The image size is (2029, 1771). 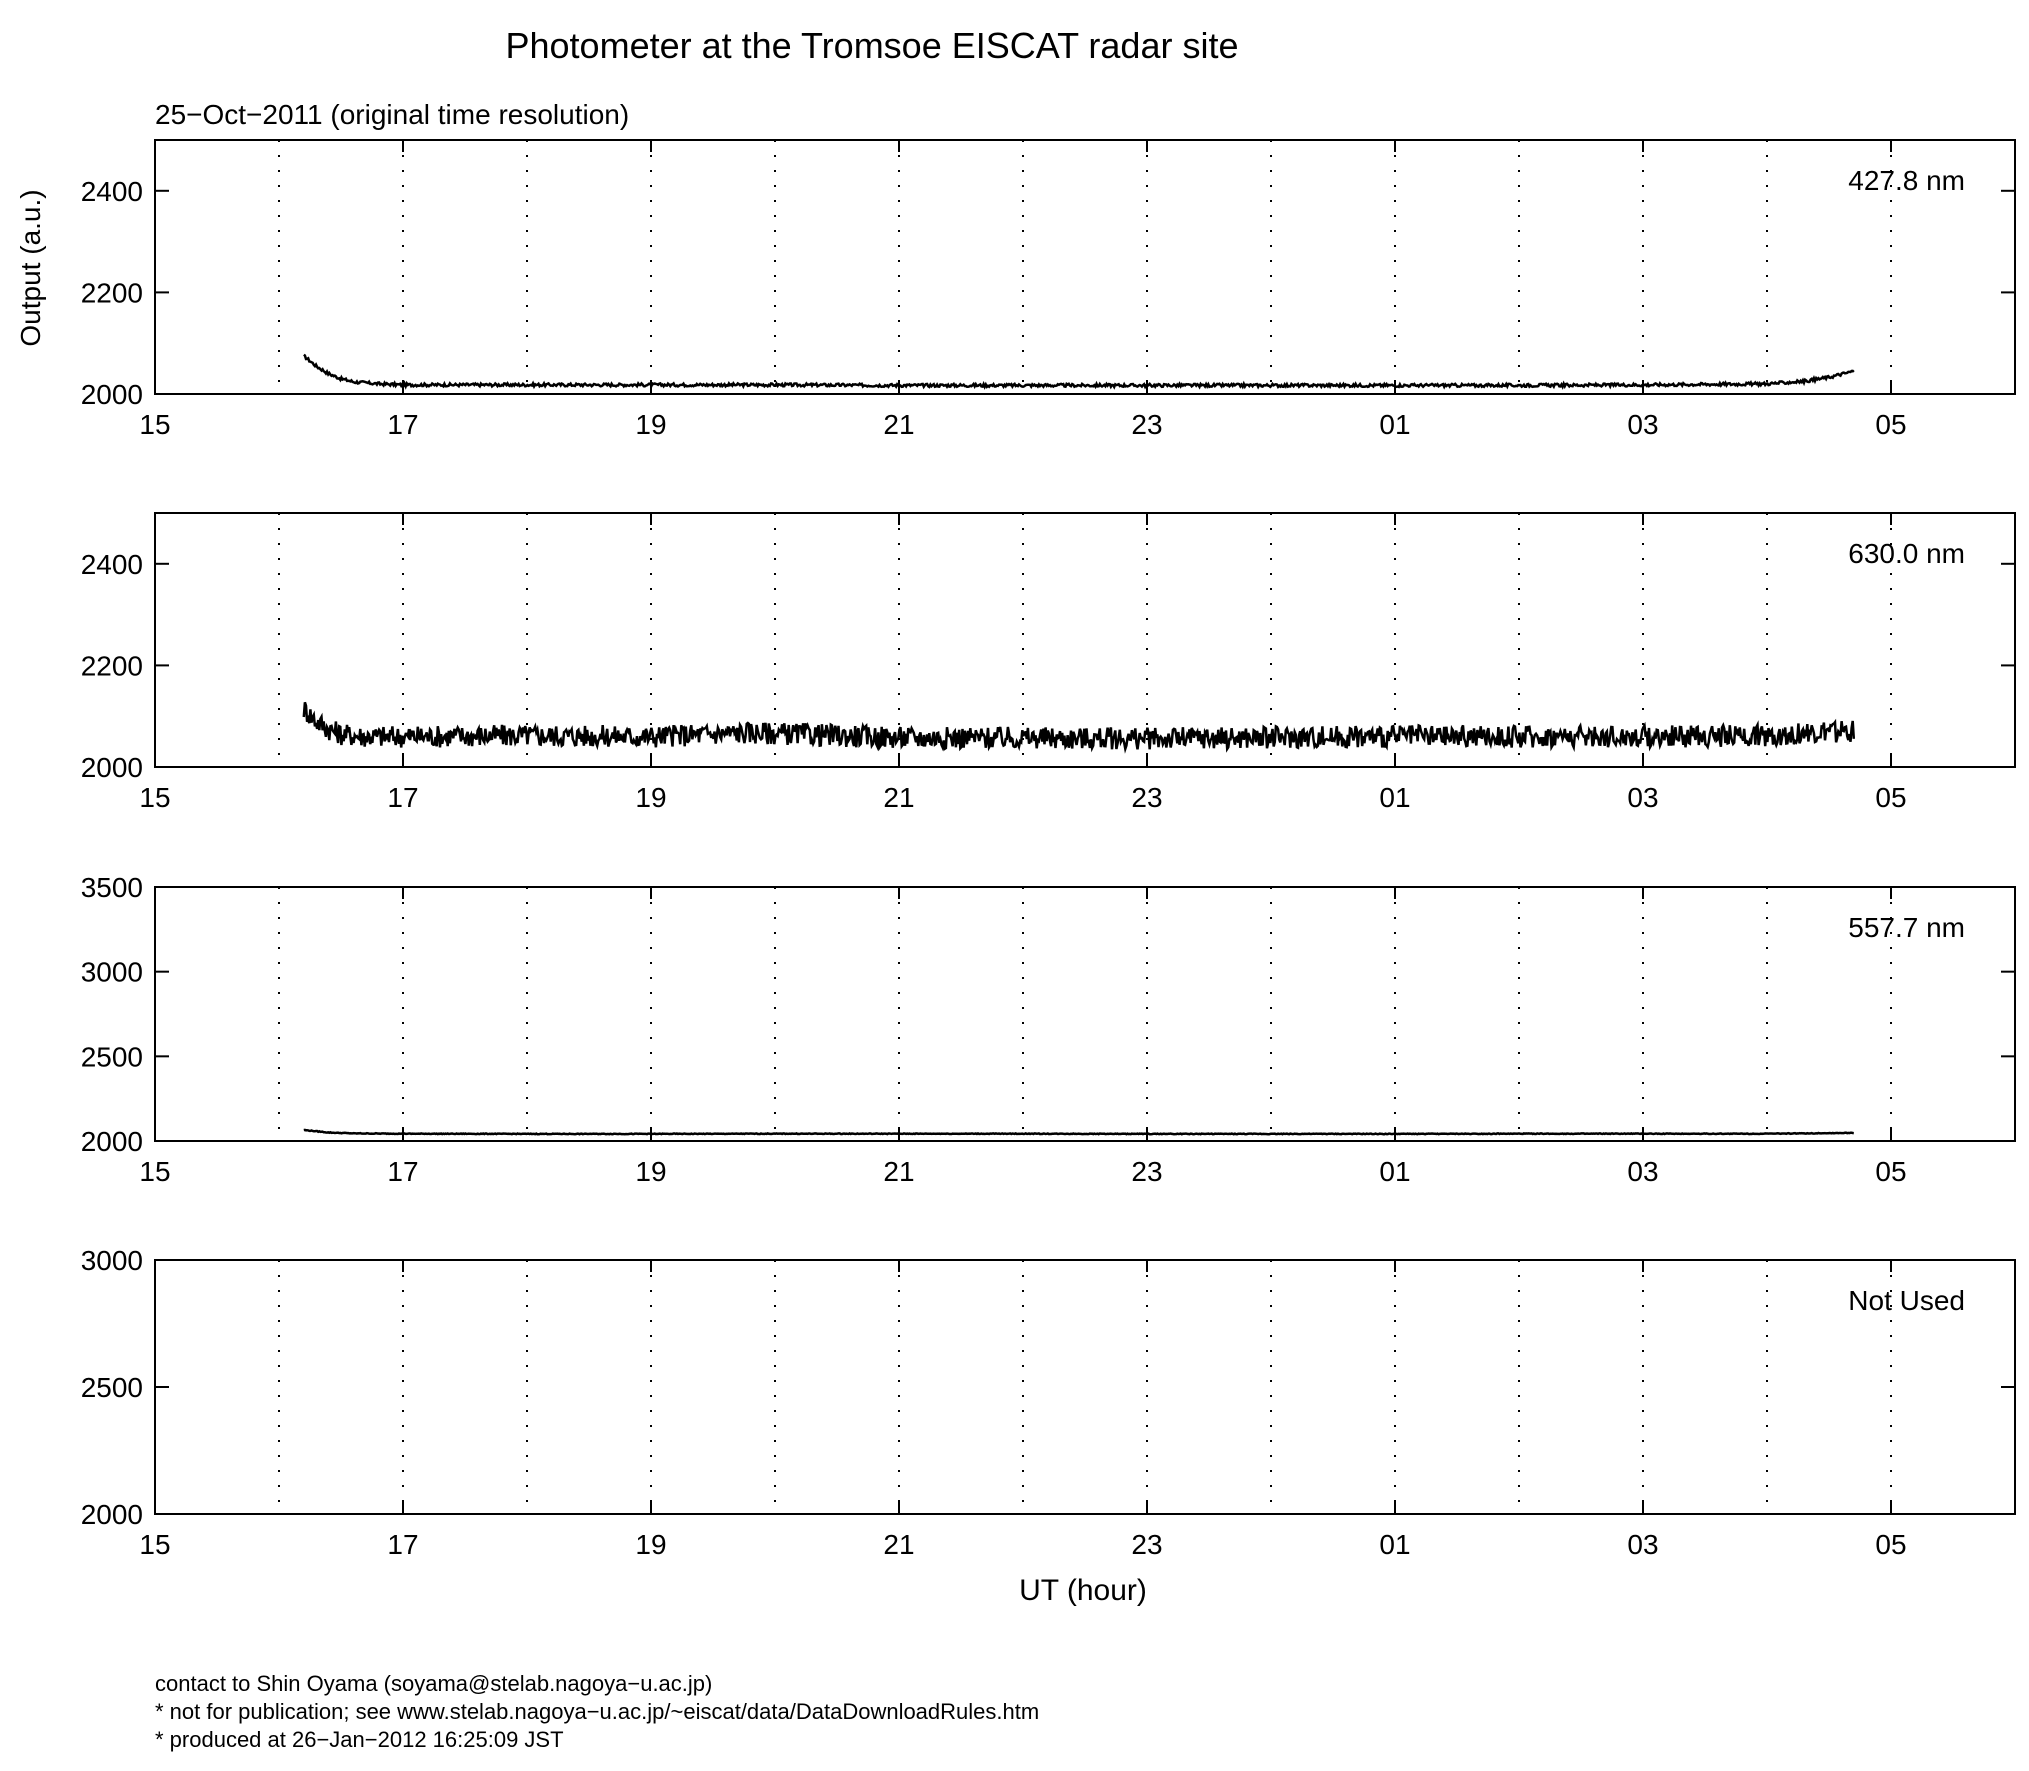 I want to click on y-axis-label: Output (a.u.), so click(x=30, y=267).